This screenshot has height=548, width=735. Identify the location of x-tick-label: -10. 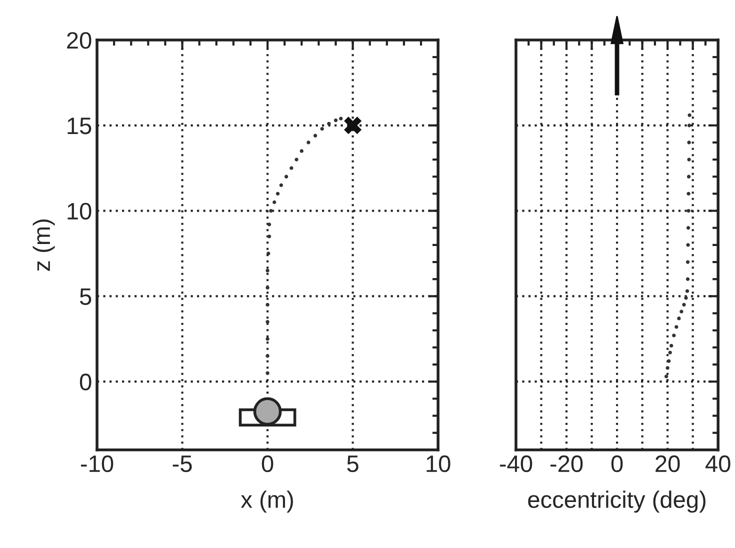
(97, 463).